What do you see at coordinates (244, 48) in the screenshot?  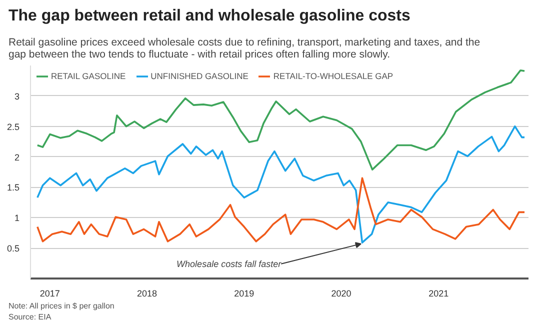 I see `chart-subtitle: Retail gasoline prices exceed wholesale costs due to refining, transport, marketing and taxes, and the gap between the two tends to fluctuate - with retail prices often falling more slowly.` at bounding box center [244, 48].